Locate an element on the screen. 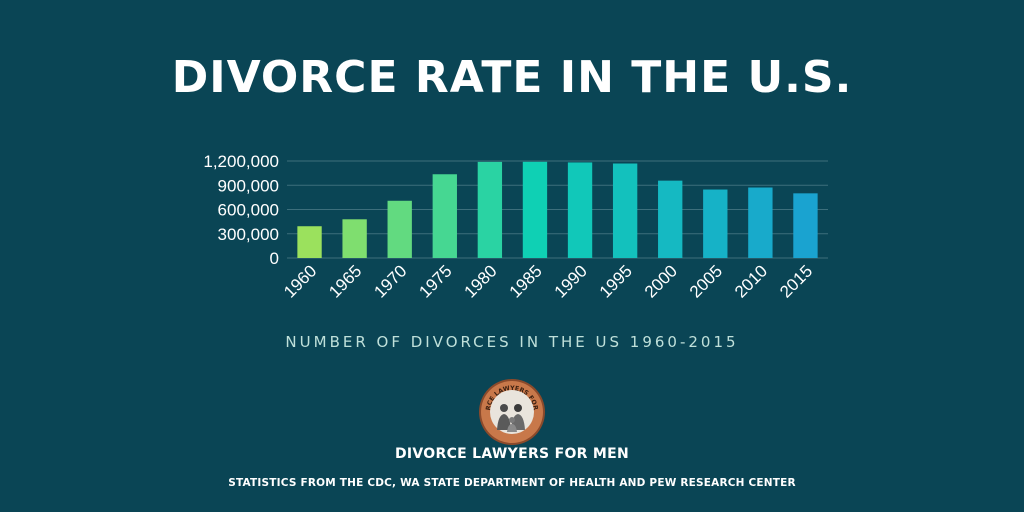 This screenshot has height=512, width=1024. bar-1975 is located at coordinates (444, 216).